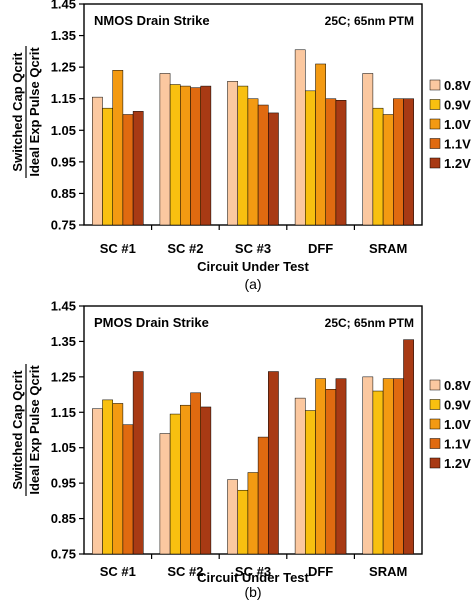 This screenshot has height=601, width=474. Describe the element at coordinates (320, 144) in the screenshot. I see `bar-1.0V-DFF` at that location.